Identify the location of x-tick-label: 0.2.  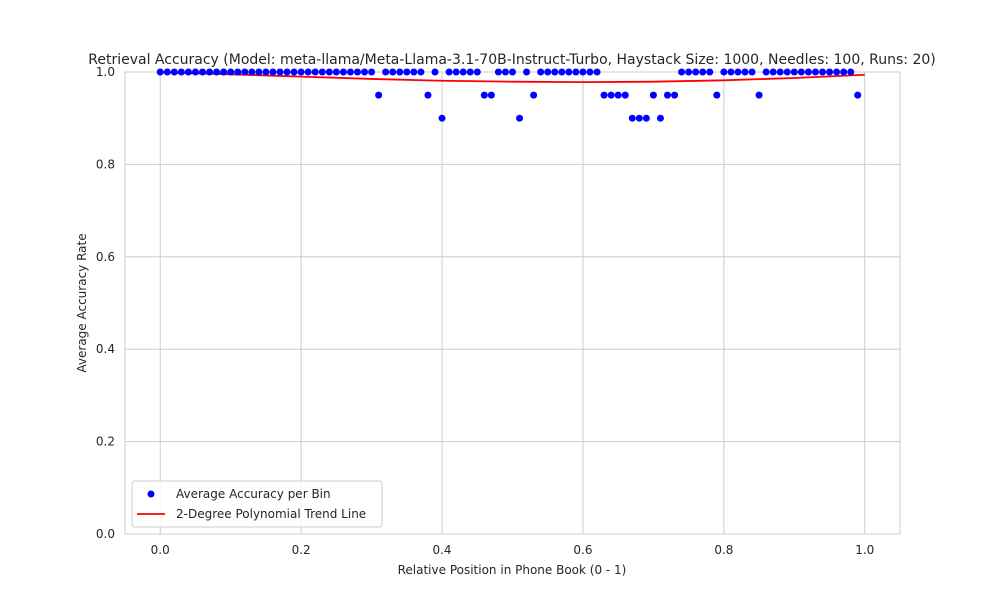
(301, 550).